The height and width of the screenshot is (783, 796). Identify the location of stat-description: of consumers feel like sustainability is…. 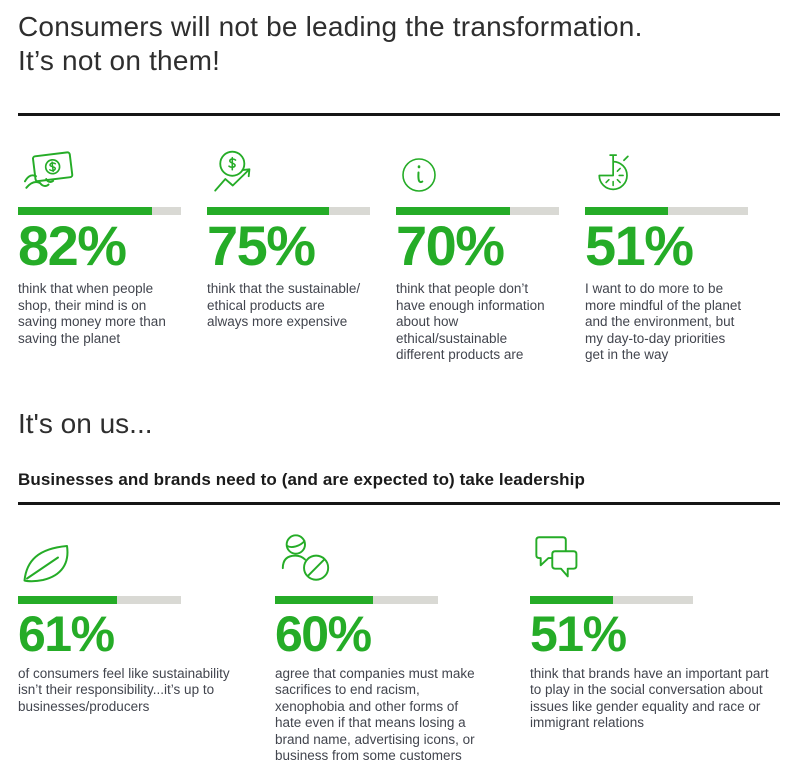
(124, 689).